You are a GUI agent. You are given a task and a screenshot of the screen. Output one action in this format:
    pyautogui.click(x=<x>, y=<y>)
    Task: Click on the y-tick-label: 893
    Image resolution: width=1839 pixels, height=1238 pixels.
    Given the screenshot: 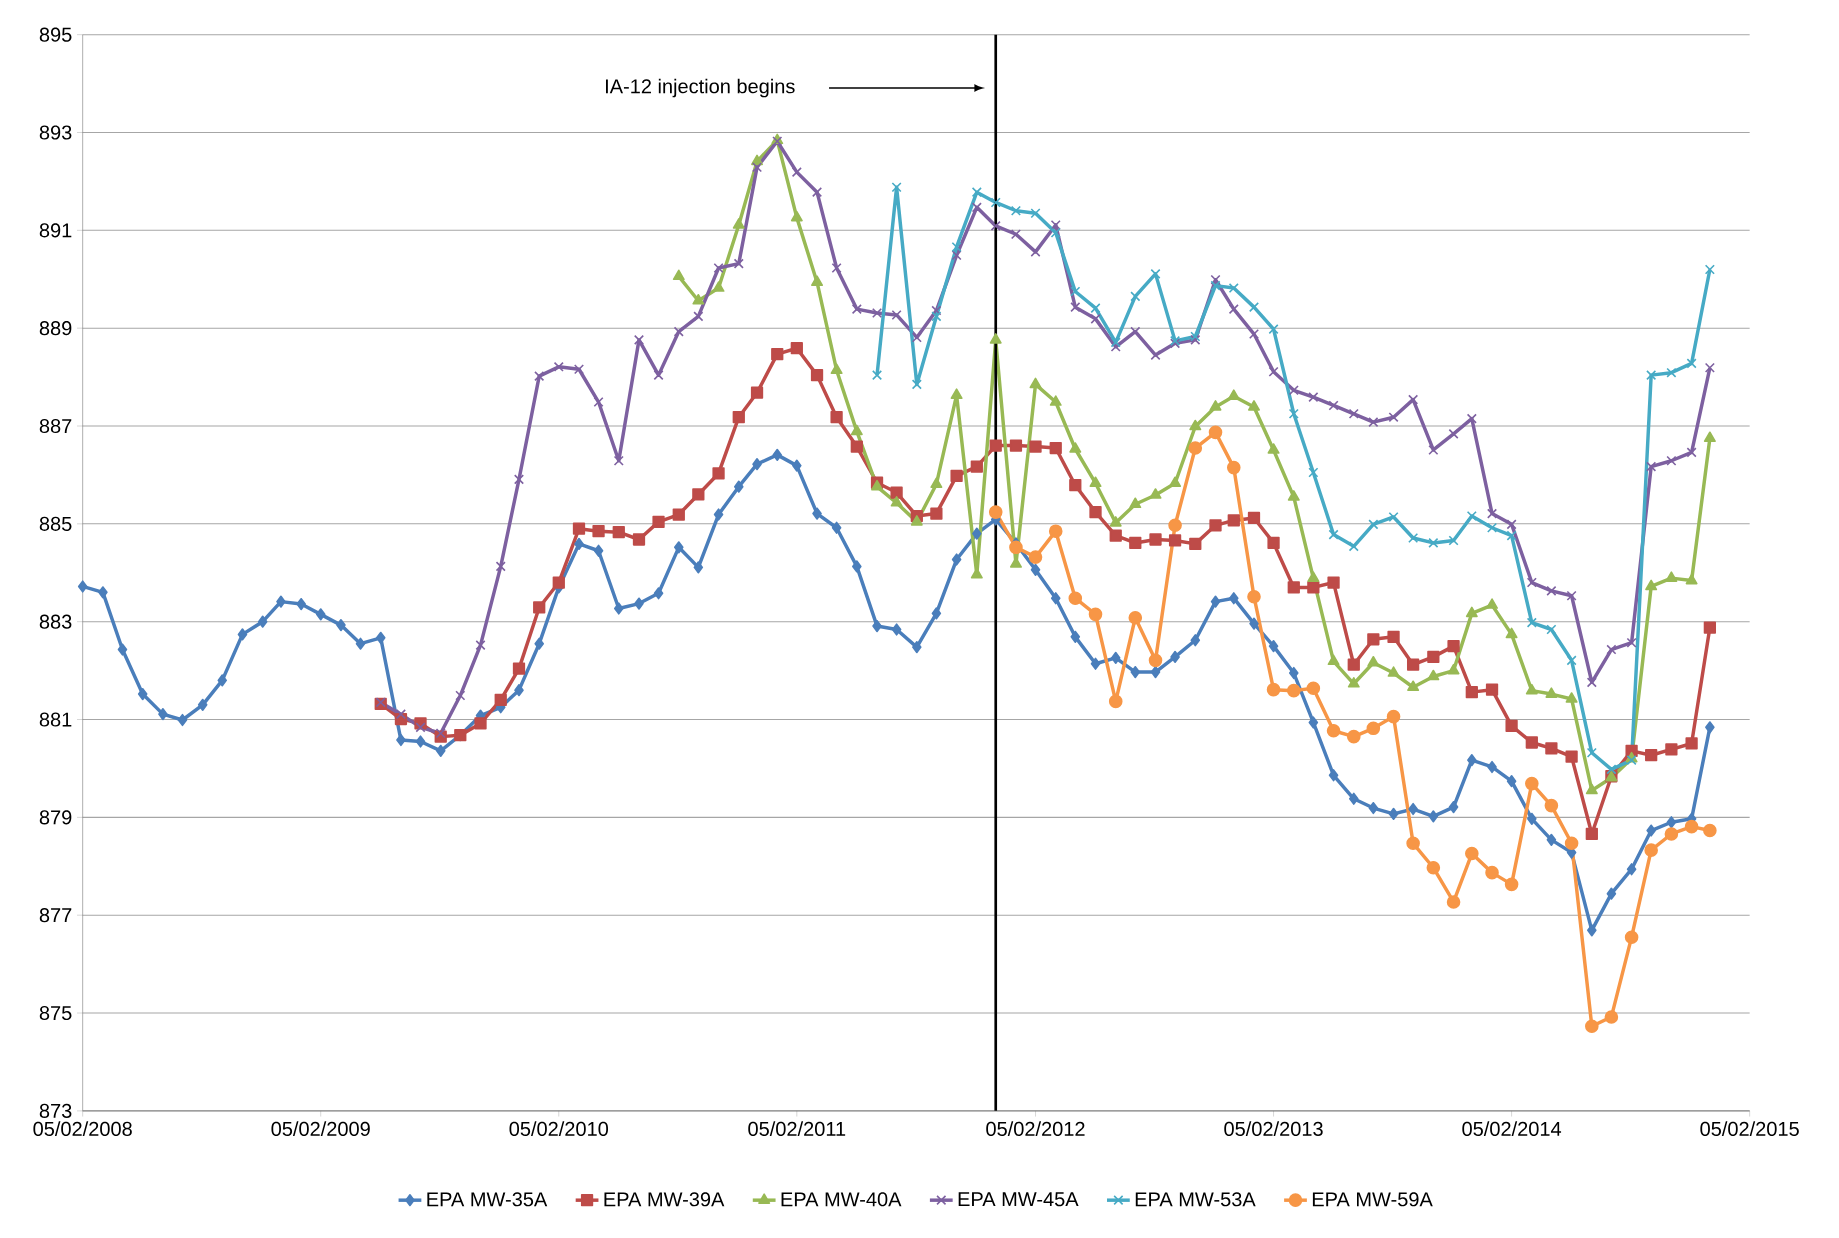 What is the action you would take?
    pyautogui.click(x=55, y=132)
    